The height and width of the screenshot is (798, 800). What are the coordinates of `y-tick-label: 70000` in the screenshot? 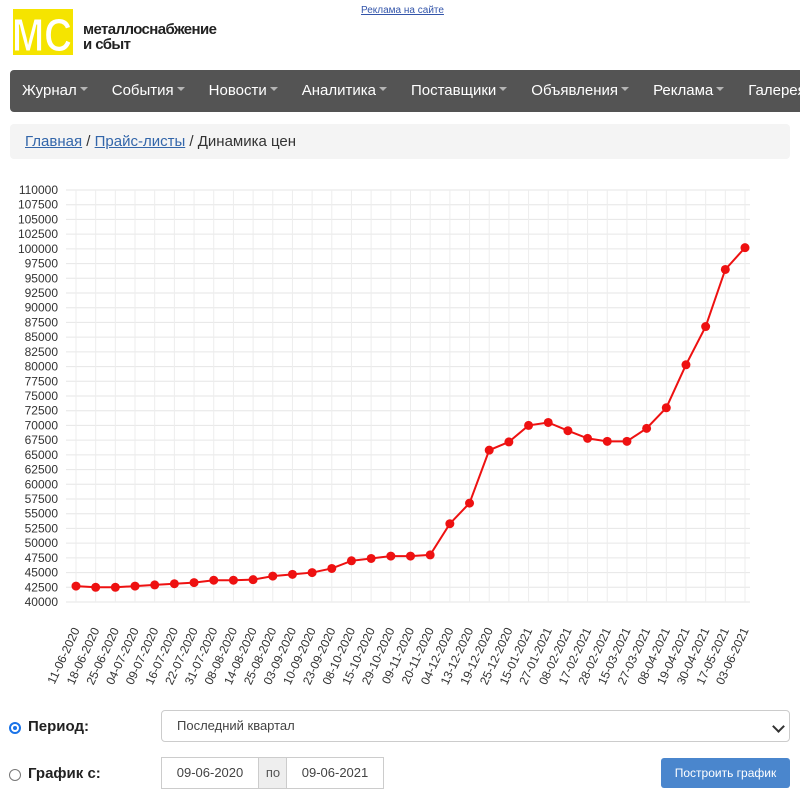 It's located at (42, 425).